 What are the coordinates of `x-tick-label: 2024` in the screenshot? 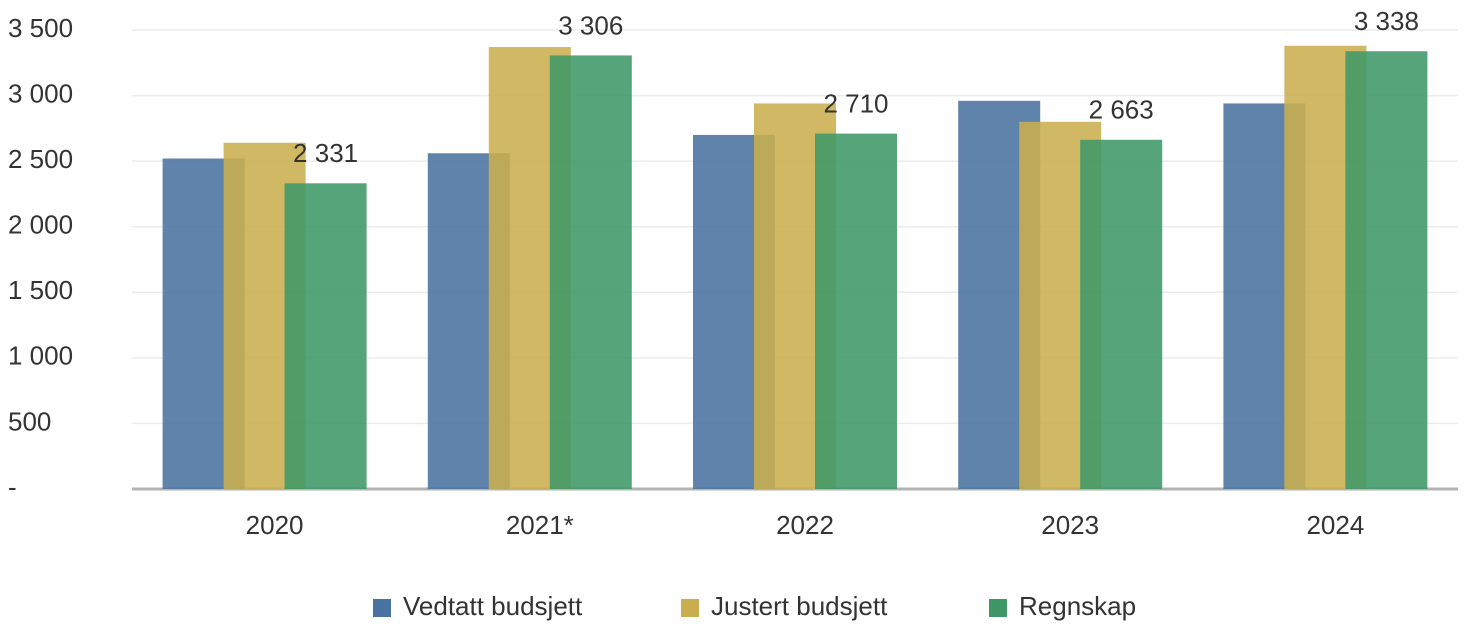 It's located at (1335, 525).